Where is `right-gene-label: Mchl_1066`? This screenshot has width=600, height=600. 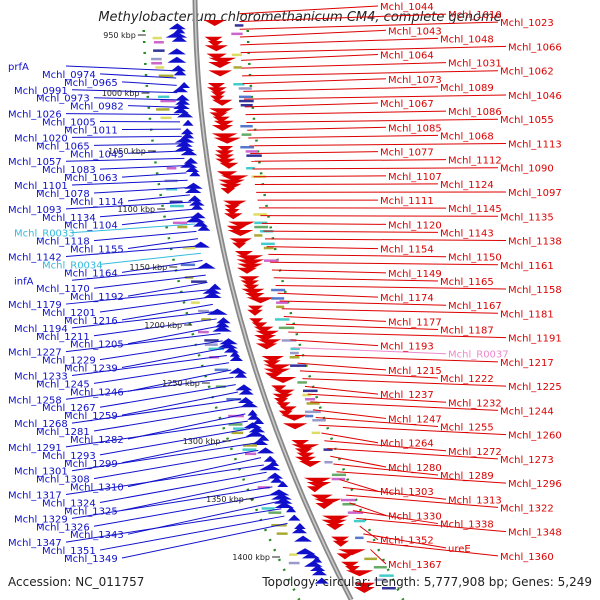
right-gene-label: Mchl_1066 is located at coordinates (535, 47).